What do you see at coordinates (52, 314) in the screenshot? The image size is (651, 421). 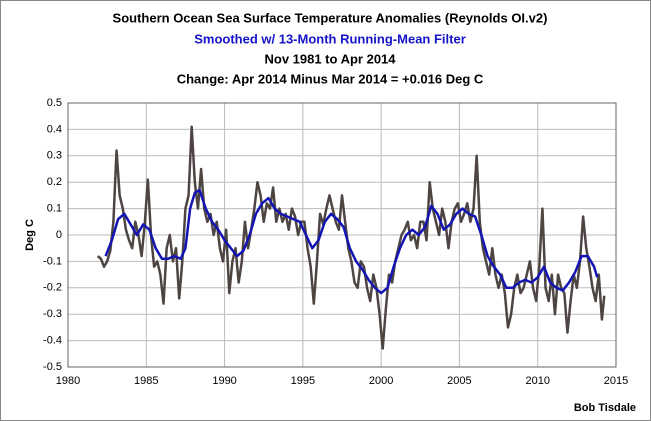 I see `y-tick-label: -0.3` at bounding box center [52, 314].